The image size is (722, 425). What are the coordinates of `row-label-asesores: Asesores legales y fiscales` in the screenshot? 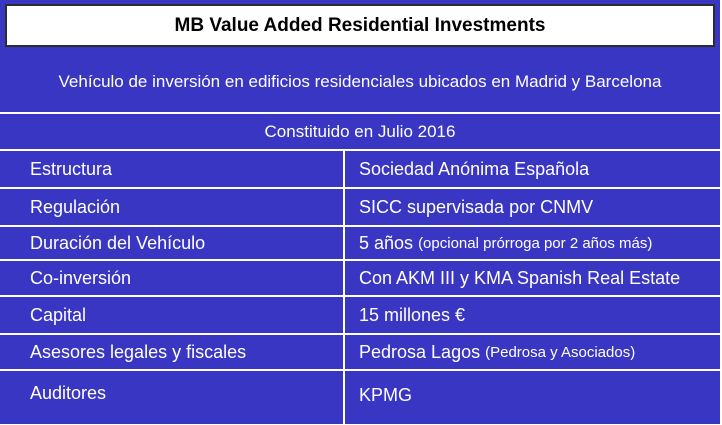 It's located at (138, 351).